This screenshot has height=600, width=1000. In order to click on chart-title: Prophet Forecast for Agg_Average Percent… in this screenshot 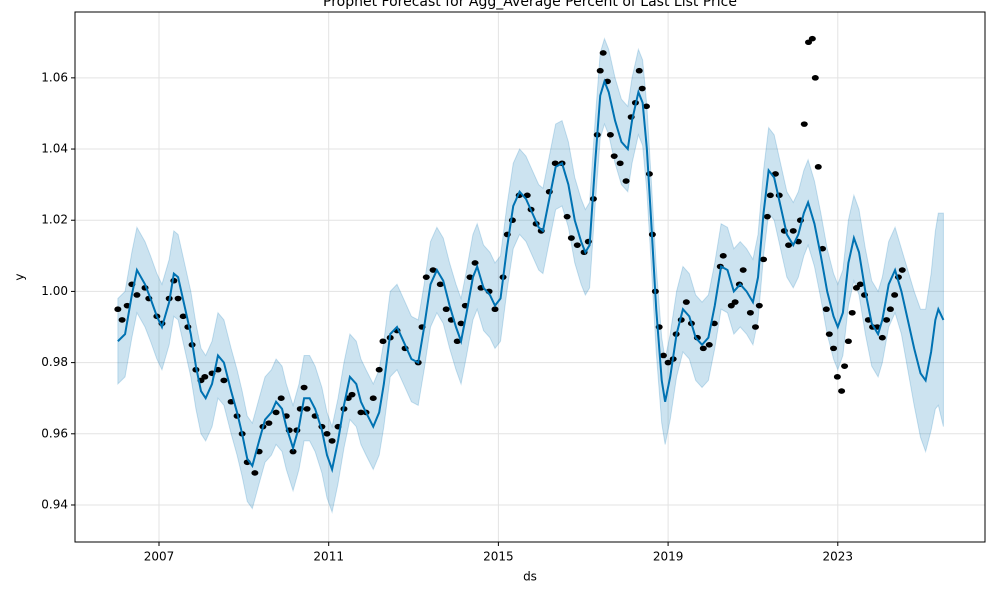, I will do `click(530, 5)`.